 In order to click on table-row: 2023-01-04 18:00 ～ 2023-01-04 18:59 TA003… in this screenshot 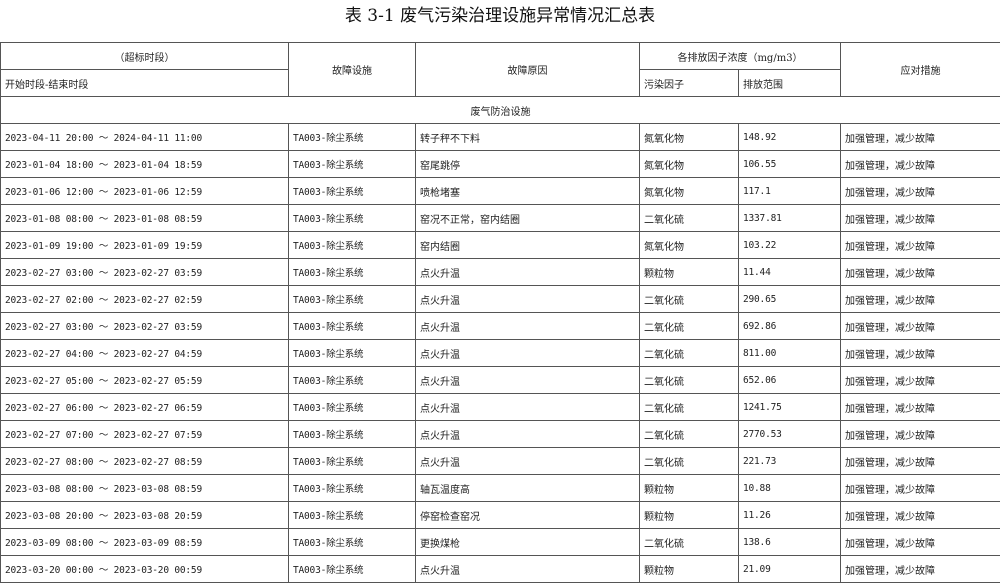, I will do `click(500, 164)`.